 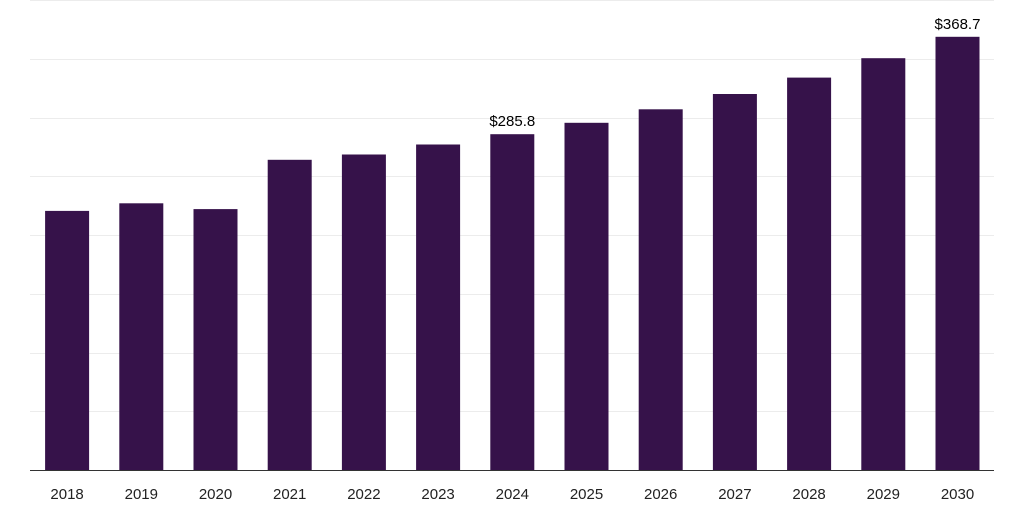 What do you see at coordinates (586, 296) in the screenshot?
I see `bar-2025` at bounding box center [586, 296].